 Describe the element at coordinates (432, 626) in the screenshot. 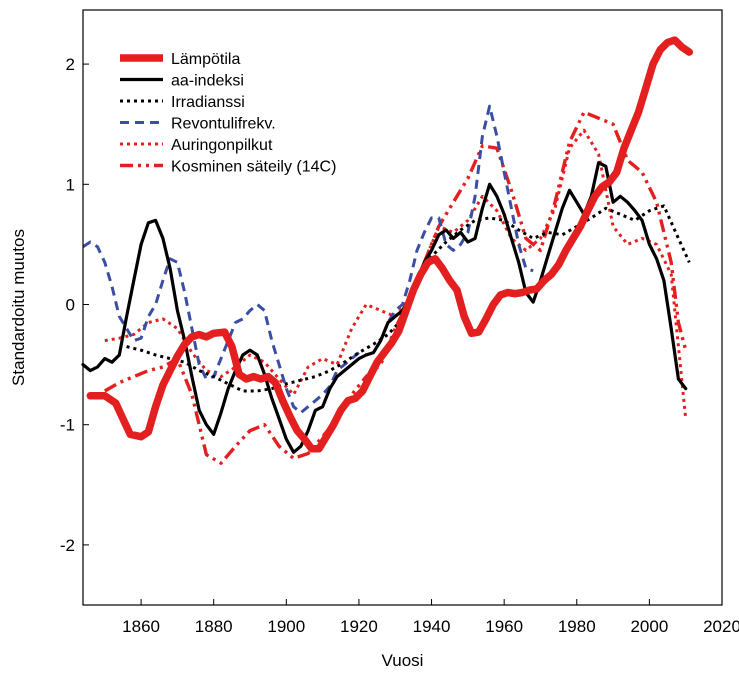

I see `x-tick-label: 1940` at that location.